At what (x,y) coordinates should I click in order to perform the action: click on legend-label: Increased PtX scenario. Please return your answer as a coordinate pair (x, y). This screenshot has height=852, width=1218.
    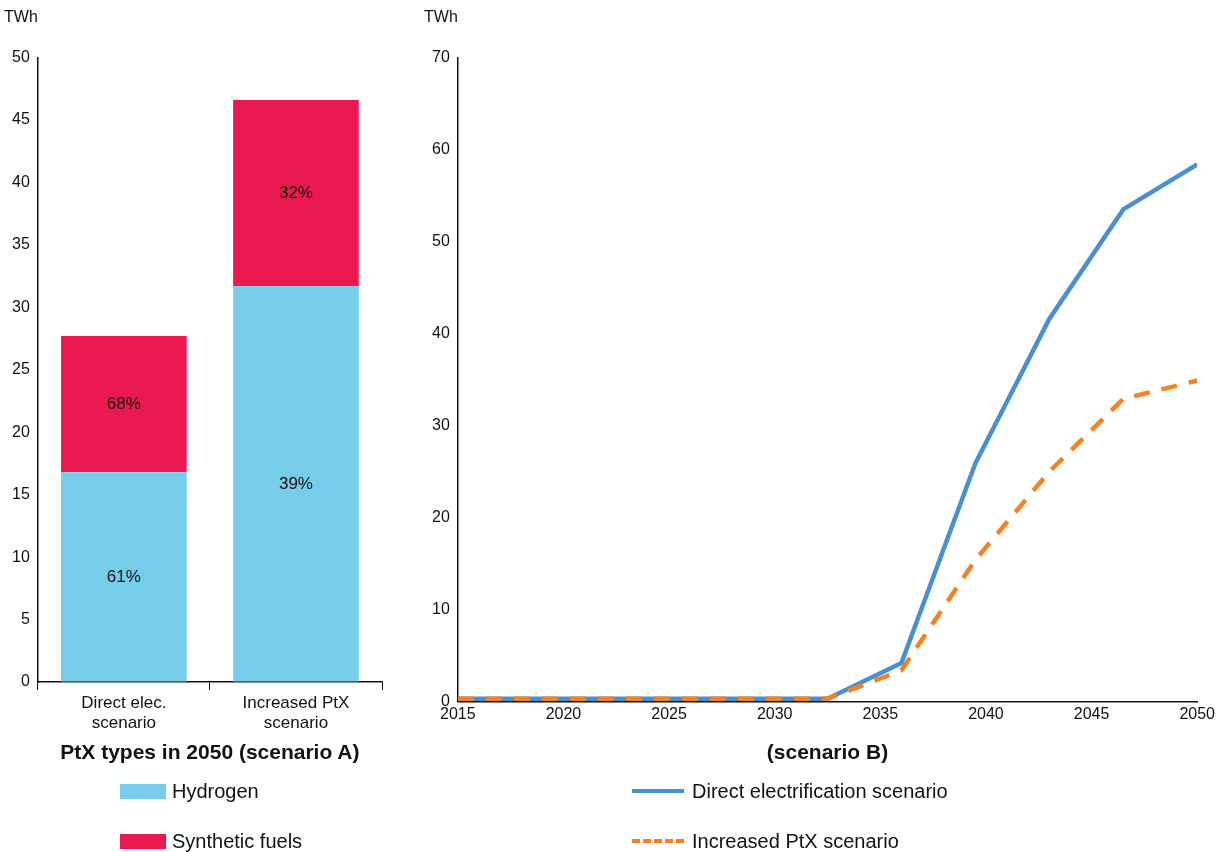
    Looking at the image, I should click on (795, 840).